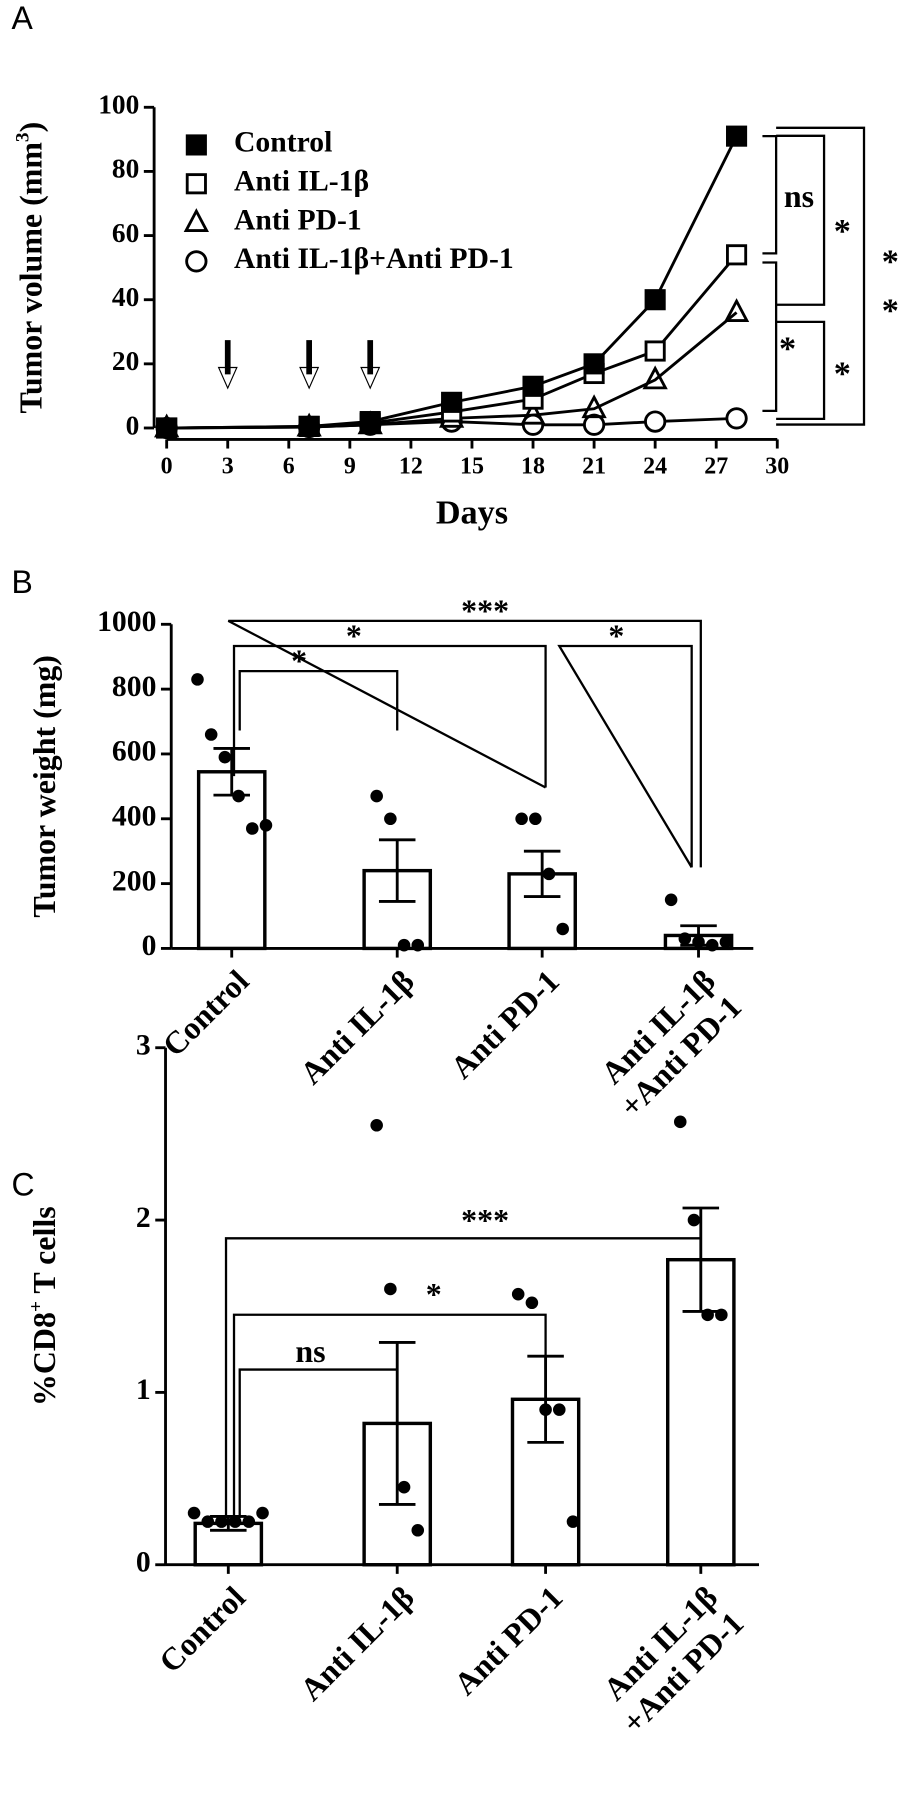 The height and width of the screenshot is (1793, 904). I want to click on y-axis-label-part: +, so click(36, 1306).